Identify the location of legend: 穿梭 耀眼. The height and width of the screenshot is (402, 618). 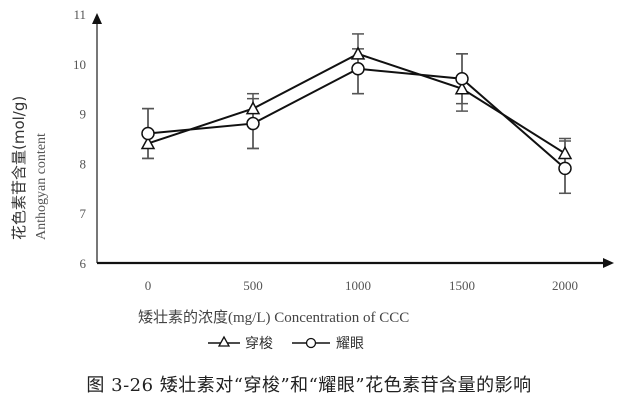
(286, 343).